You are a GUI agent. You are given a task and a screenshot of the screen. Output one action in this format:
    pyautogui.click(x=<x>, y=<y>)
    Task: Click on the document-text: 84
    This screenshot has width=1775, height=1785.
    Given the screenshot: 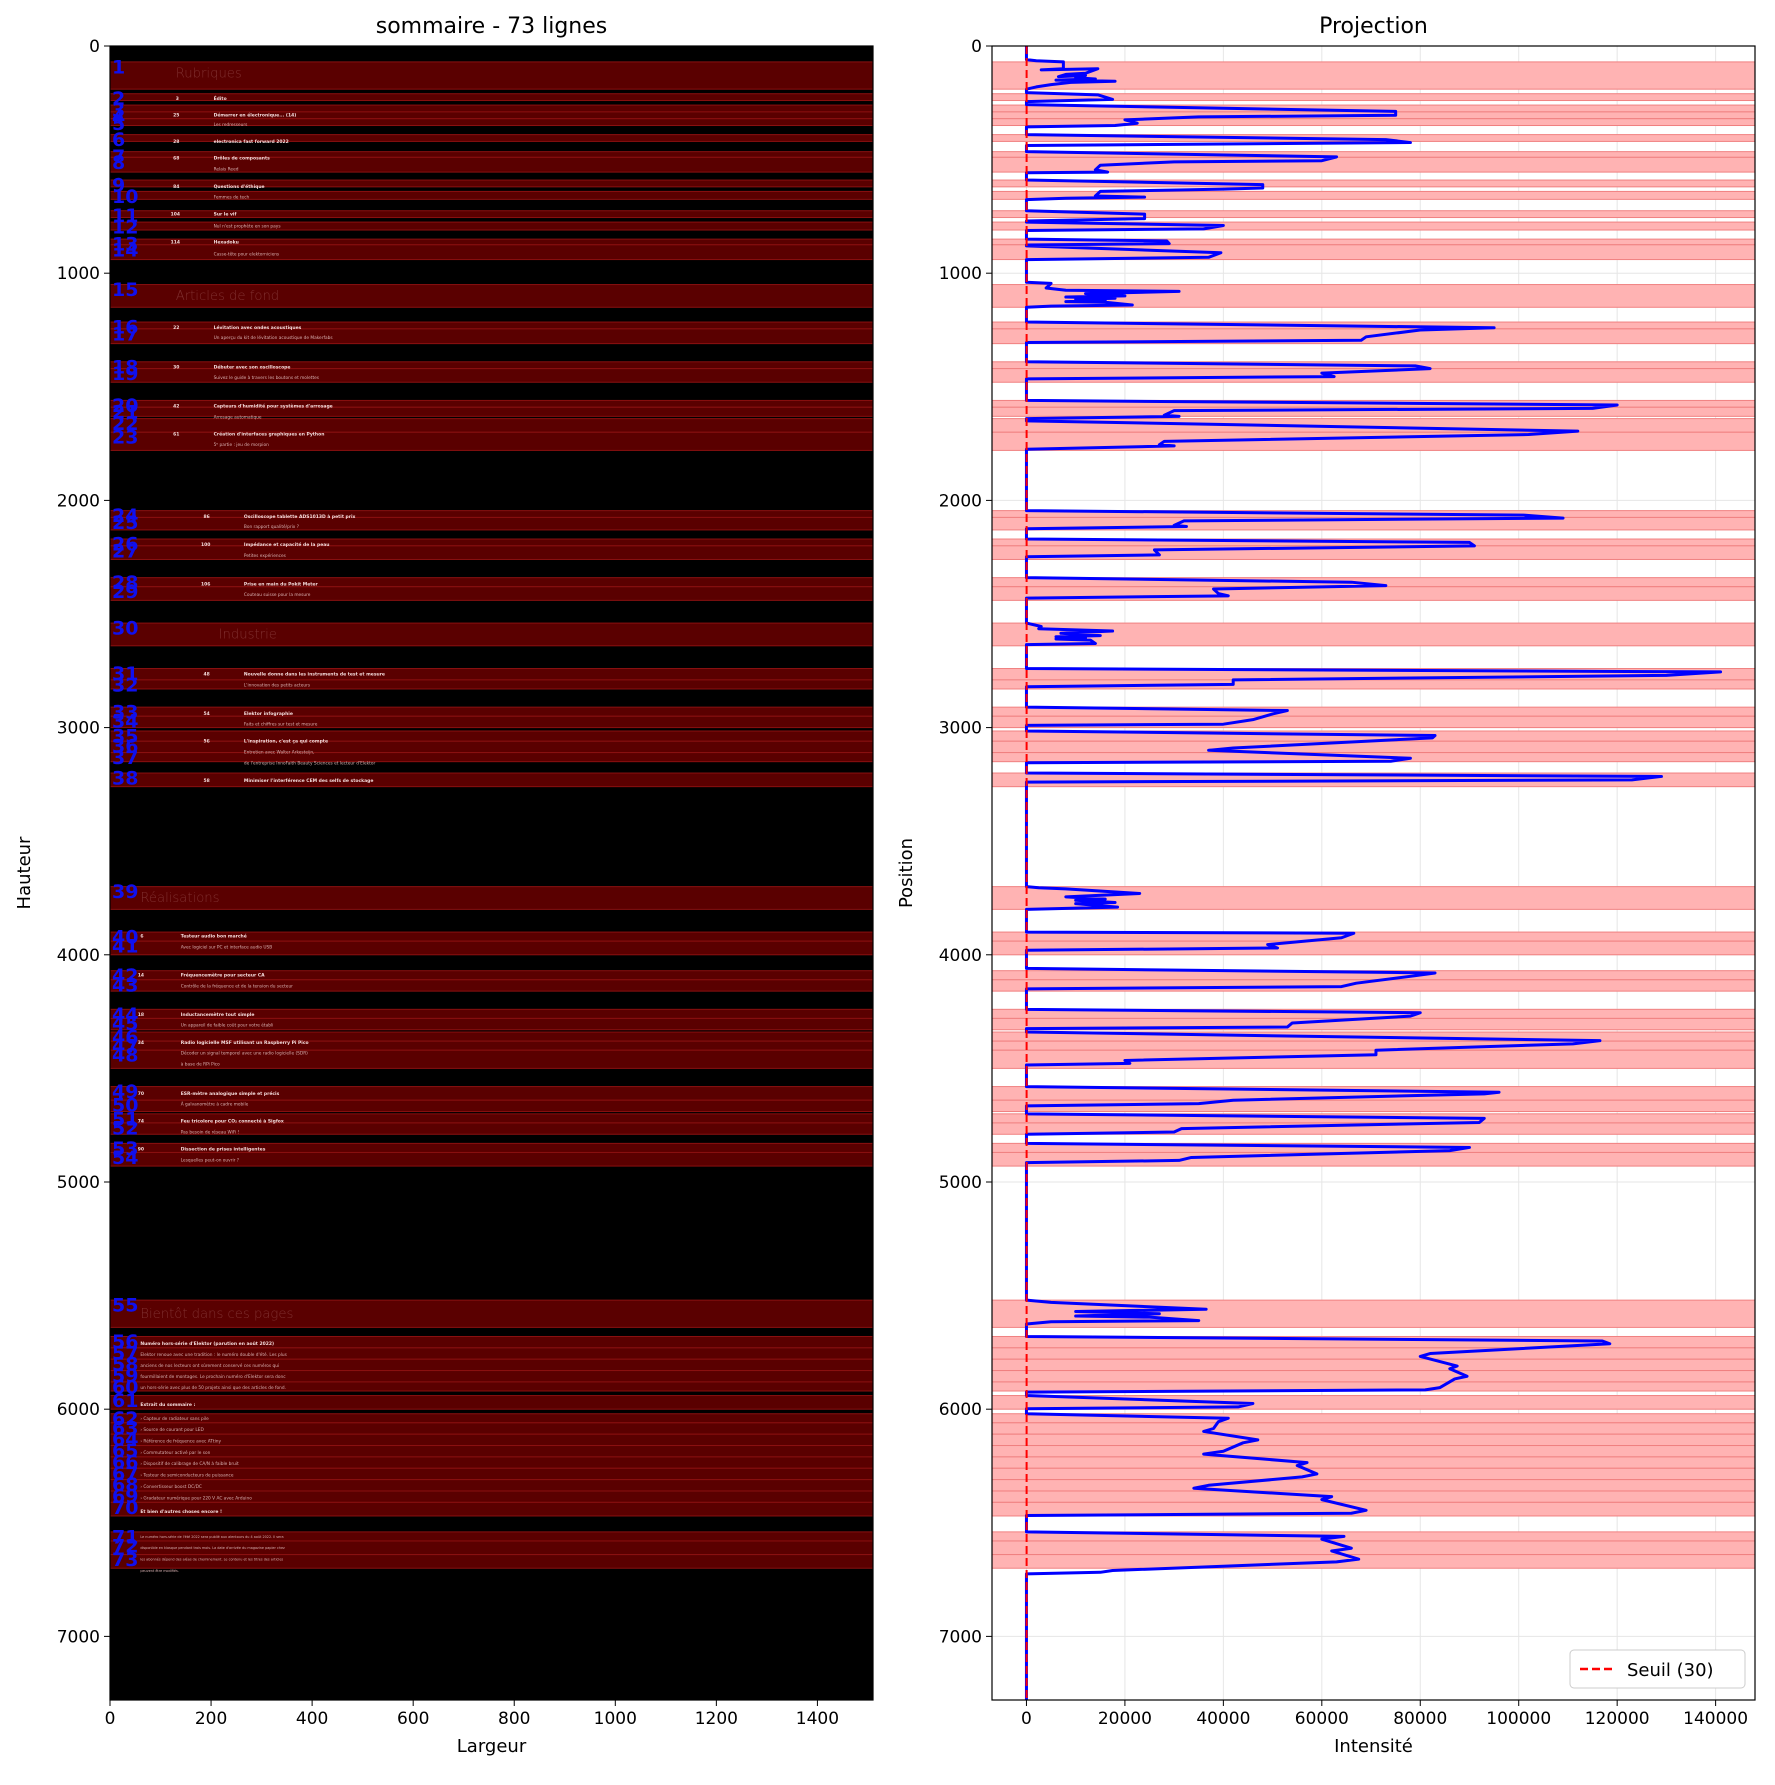 What is the action you would take?
    pyautogui.click(x=176, y=187)
    